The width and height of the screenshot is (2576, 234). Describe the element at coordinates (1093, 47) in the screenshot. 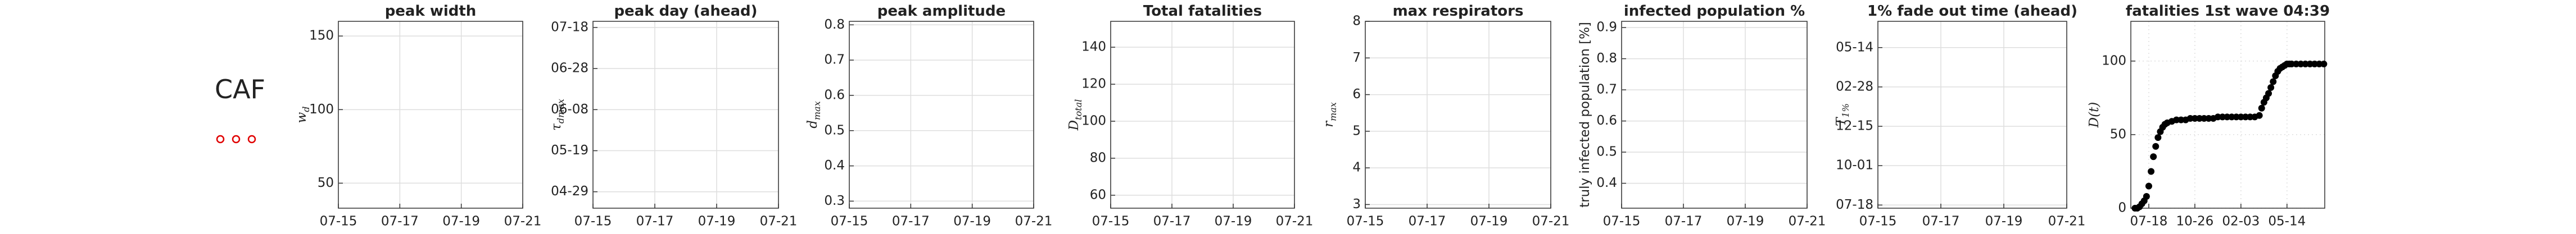

I see `y-tick-label: 140` at that location.